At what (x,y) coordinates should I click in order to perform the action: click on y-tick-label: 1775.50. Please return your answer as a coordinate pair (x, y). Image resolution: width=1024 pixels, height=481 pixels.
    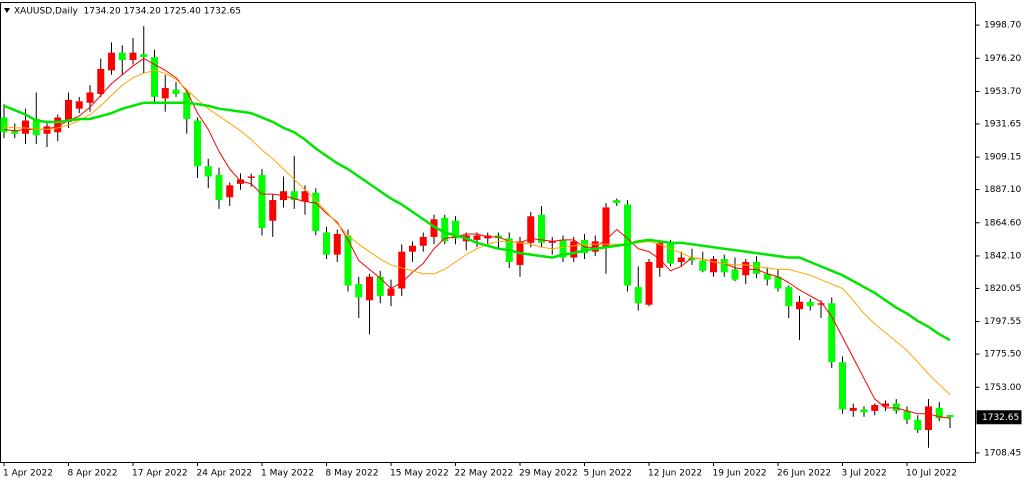
    Looking at the image, I should click on (1002, 355).